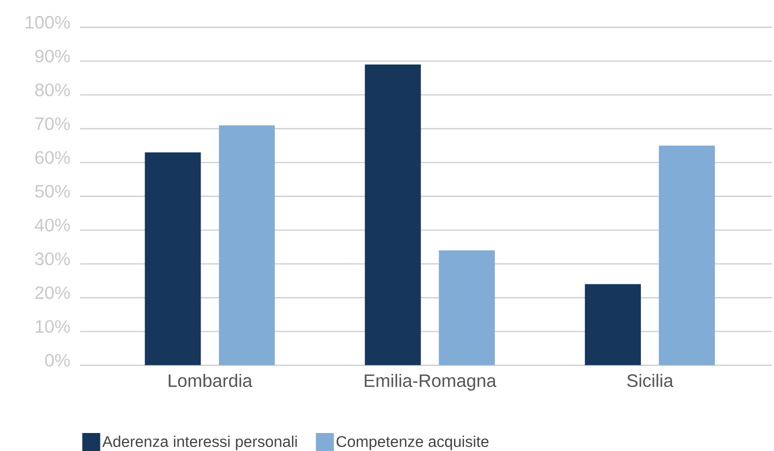 Image resolution: width=774 pixels, height=451 pixels. What do you see at coordinates (210, 381) in the screenshot?
I see `x-tick-label: Lombardia` at bounding box center [210, 381].